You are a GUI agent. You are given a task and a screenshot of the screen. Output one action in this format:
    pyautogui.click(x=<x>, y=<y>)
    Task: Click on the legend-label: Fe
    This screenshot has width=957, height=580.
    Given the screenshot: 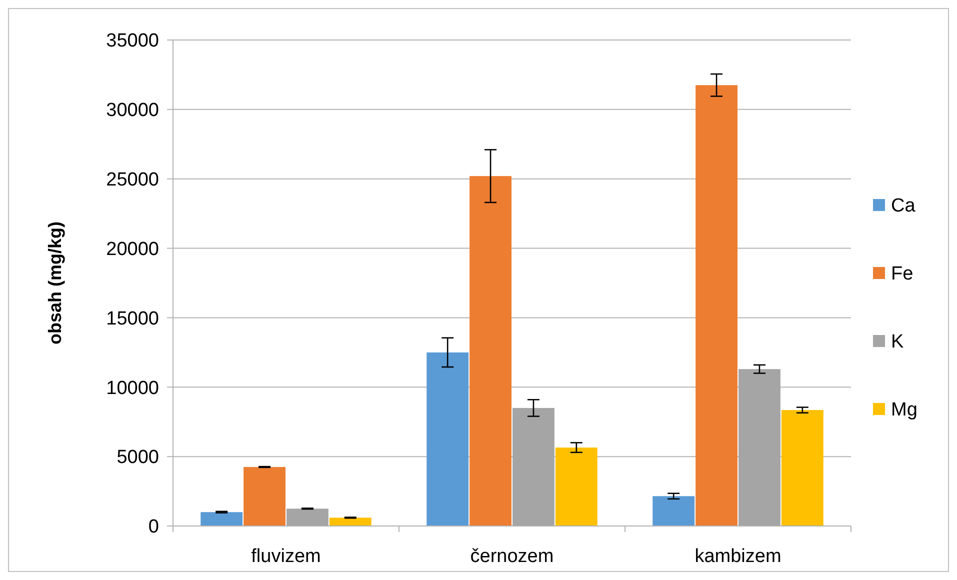 What is the action you would take?
    pyautogui.click(x=902, y=274)
    